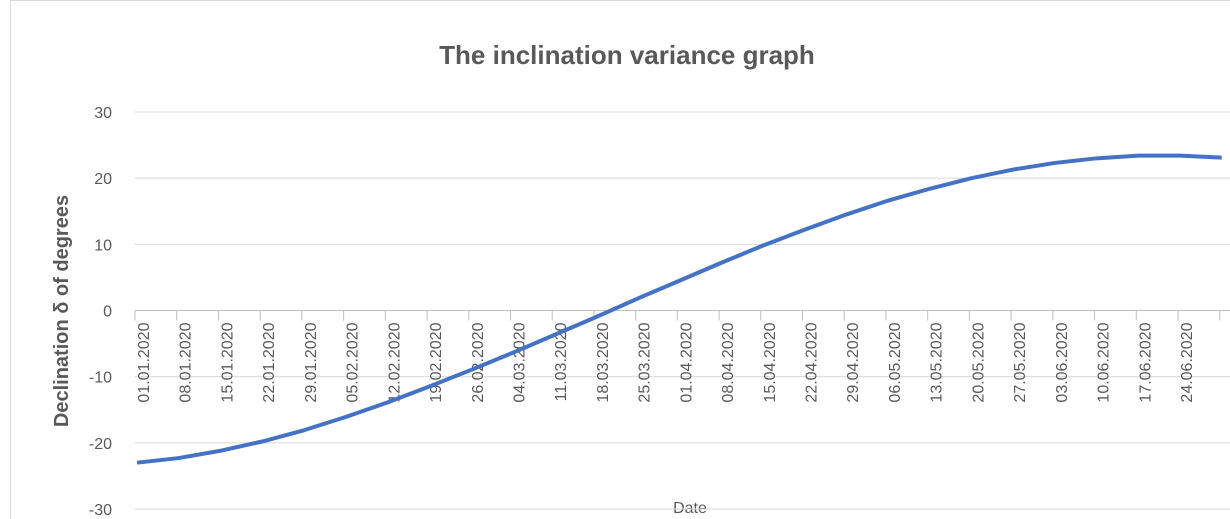 This screenshot has height=519, width=1230. Describe the element at coordinates (895, 362) in the screenshot. I see `x-tick-label: 06.05.2020` at that location.